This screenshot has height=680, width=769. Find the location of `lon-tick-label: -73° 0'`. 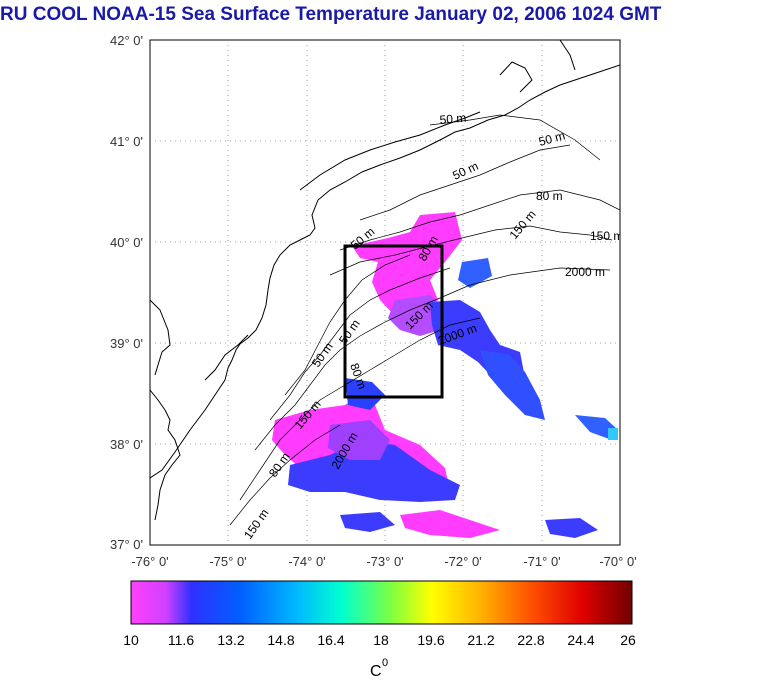

lon-tick-label: -73° 0' is located at coordinates (384, 561).